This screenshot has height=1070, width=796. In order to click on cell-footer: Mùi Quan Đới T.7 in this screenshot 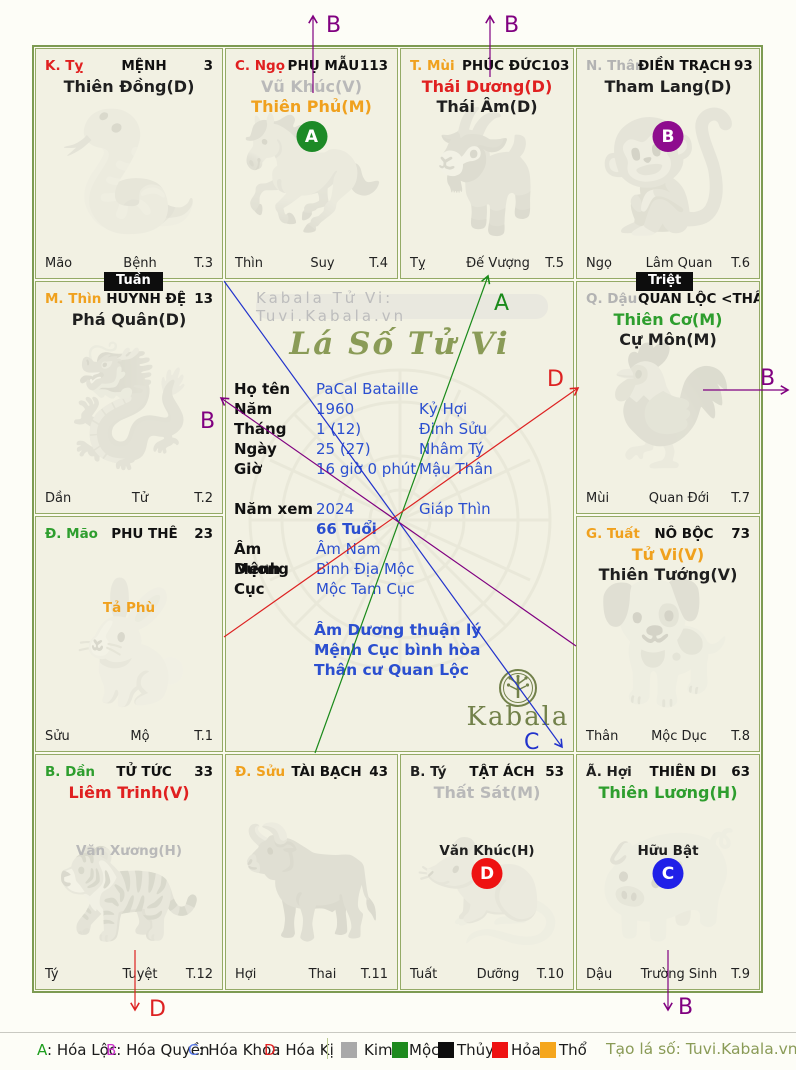, I will do `click(668, 498)`.